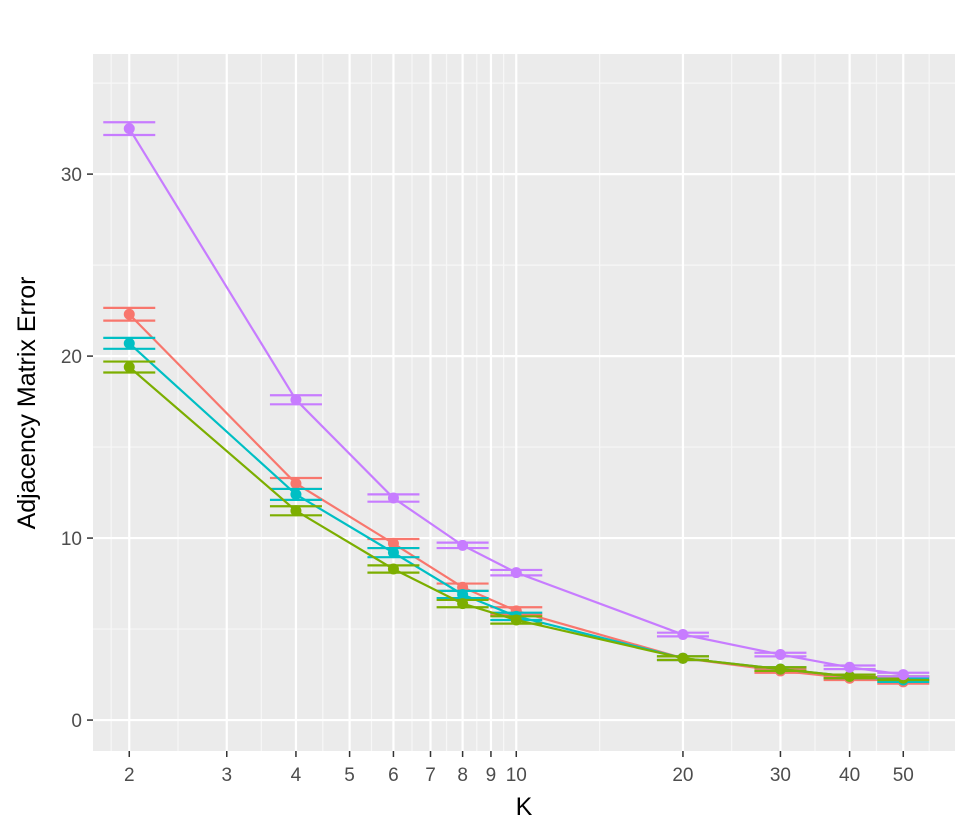 The image size is (969, 830). Describe the element at coordinates (349, 775) in the screenshot. I see `x-tick-label: 5` at that location.